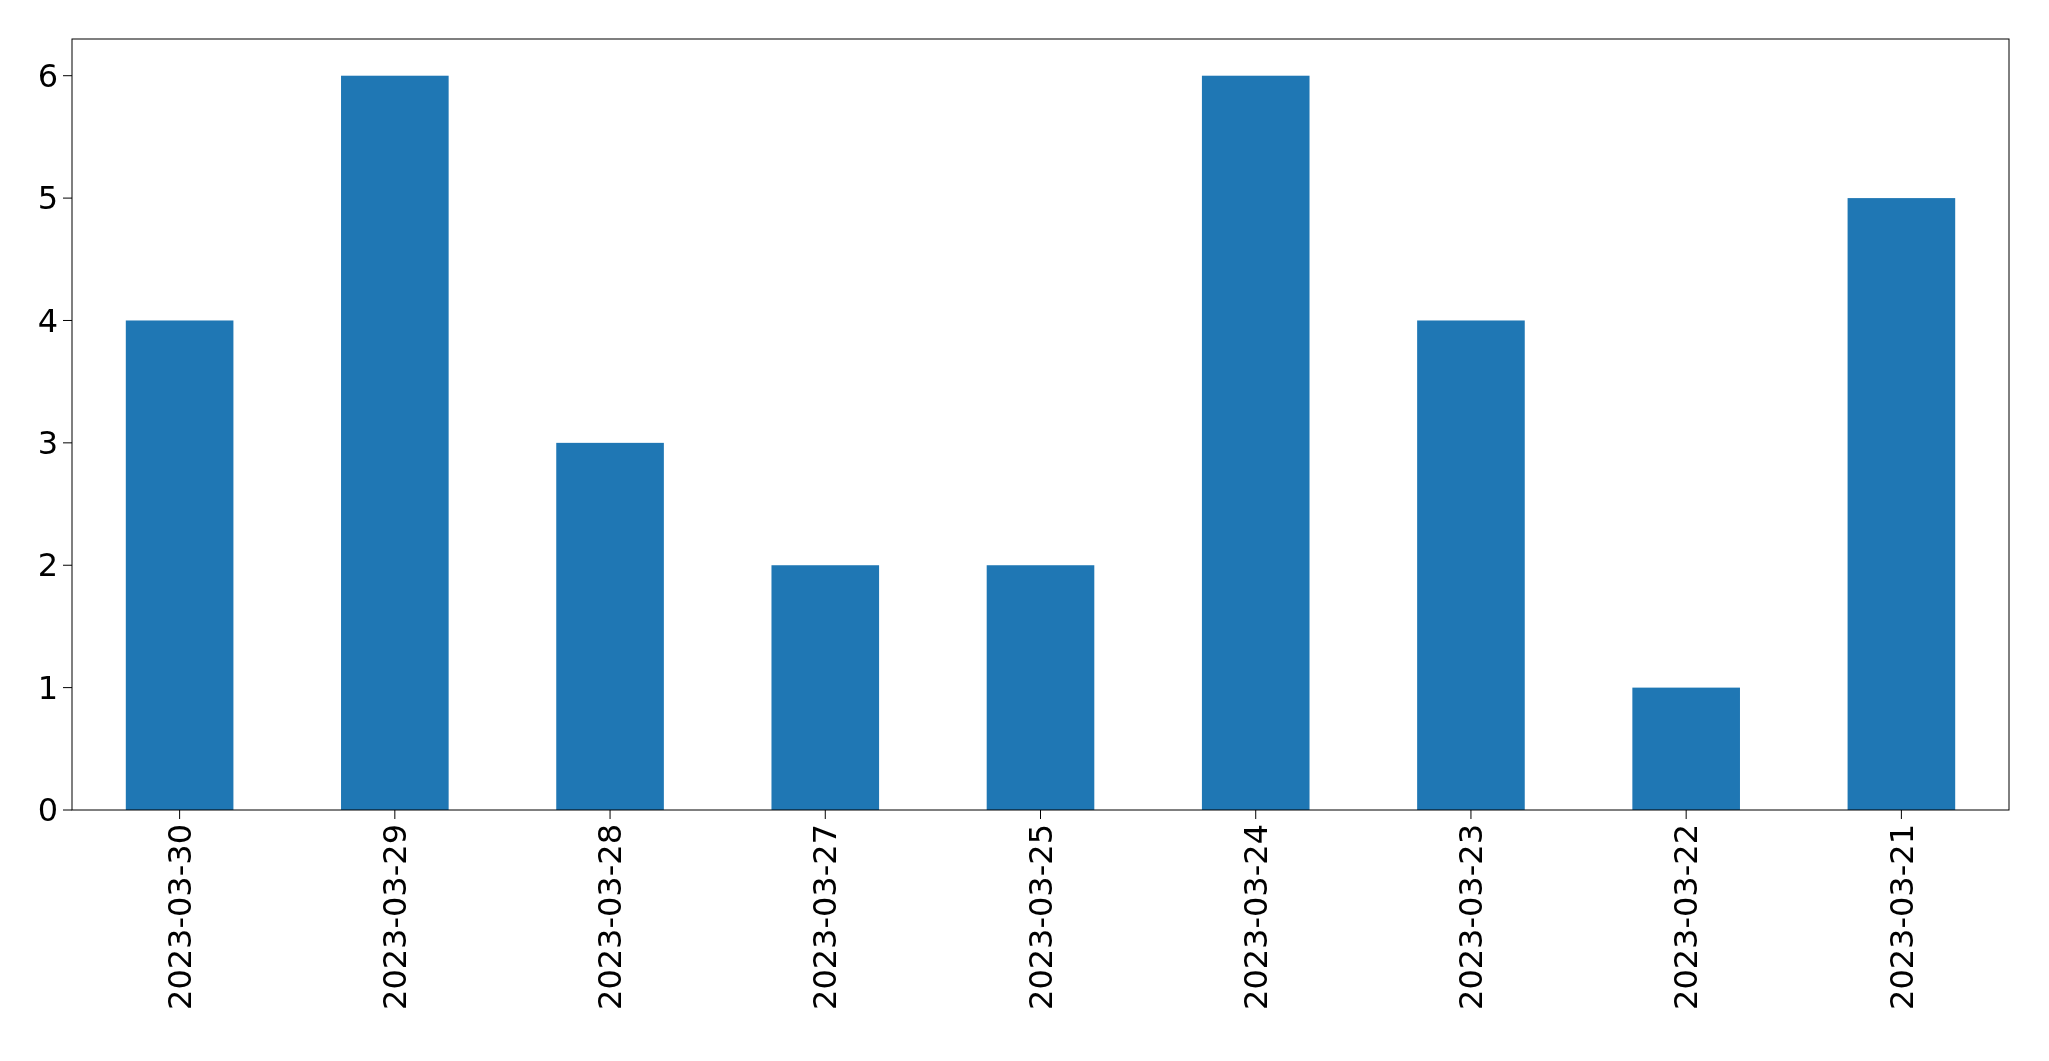 This screenshot has width=2049, height=1061. What do you see at coordinates (47, 75) in the screenshot?
I see `y-tick-label: 6` at bounding box center [47, 75].